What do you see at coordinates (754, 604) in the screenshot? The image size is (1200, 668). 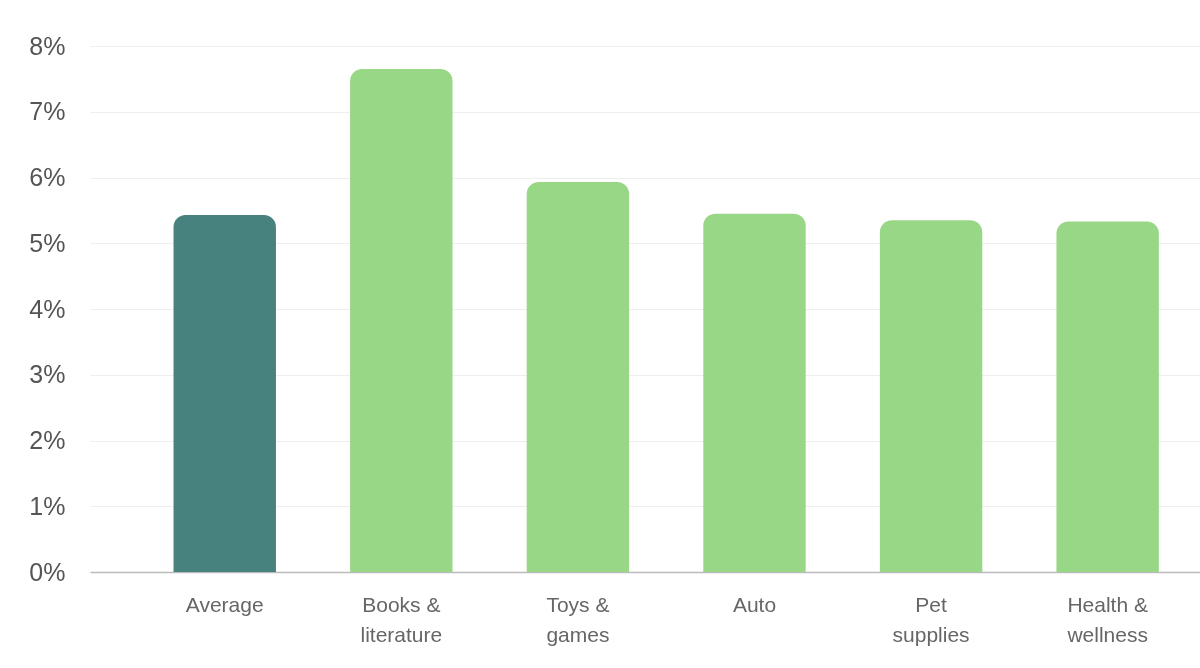 I see `x-tick-label: Auto` at bounding box center [754, 604].